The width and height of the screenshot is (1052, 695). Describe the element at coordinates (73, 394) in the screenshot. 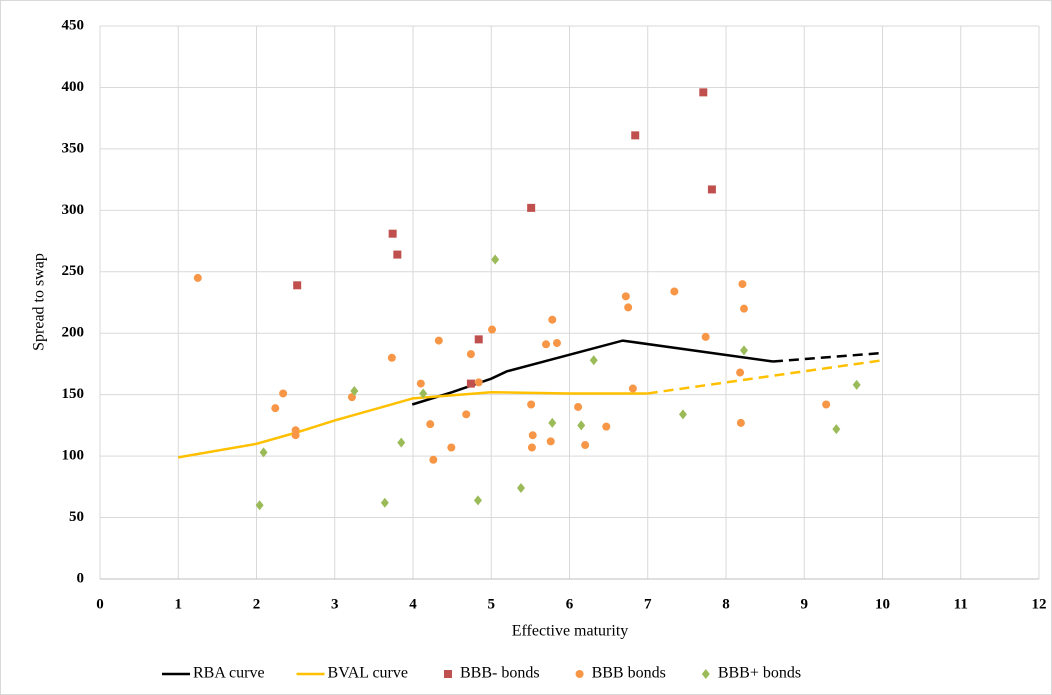

I see `y-tick-label: 150` at that location.